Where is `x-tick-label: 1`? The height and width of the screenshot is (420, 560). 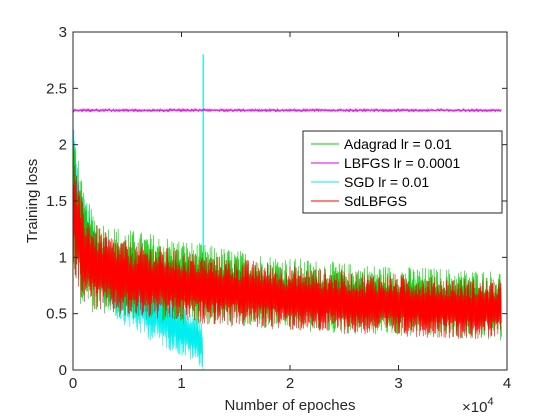
x-tick-label: 1 is located at coordinates (181, 383).